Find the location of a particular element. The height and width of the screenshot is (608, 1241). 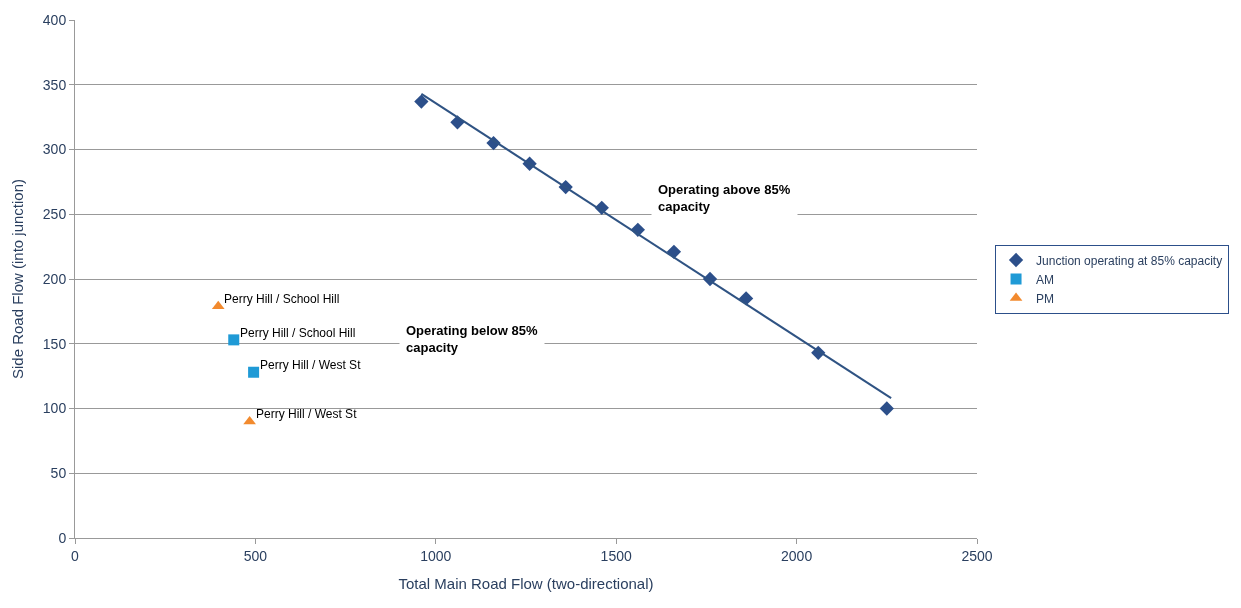

x-tick-label: 2000 is located at coordinates (797, 555).